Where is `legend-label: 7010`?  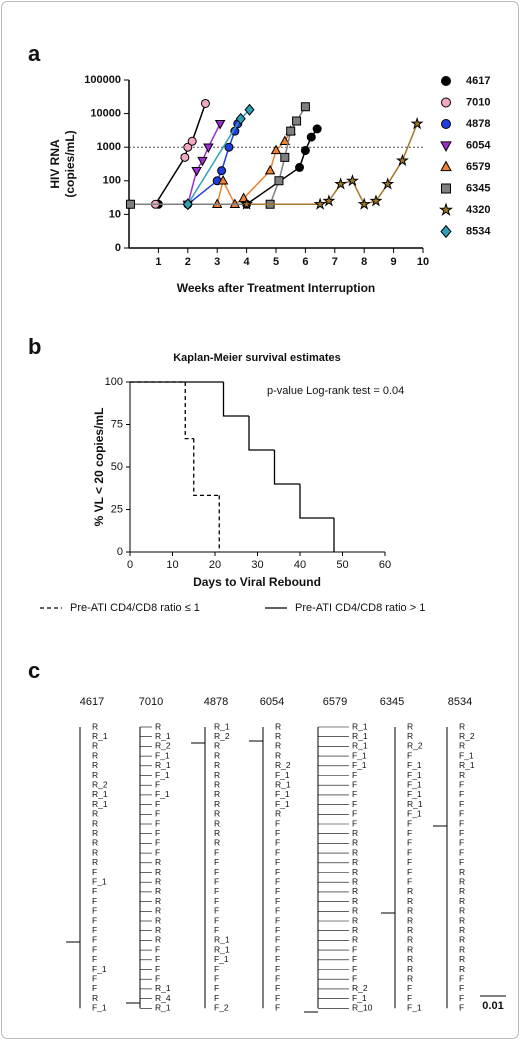
legend-label: 7010 is located at coordinates (478, 102).